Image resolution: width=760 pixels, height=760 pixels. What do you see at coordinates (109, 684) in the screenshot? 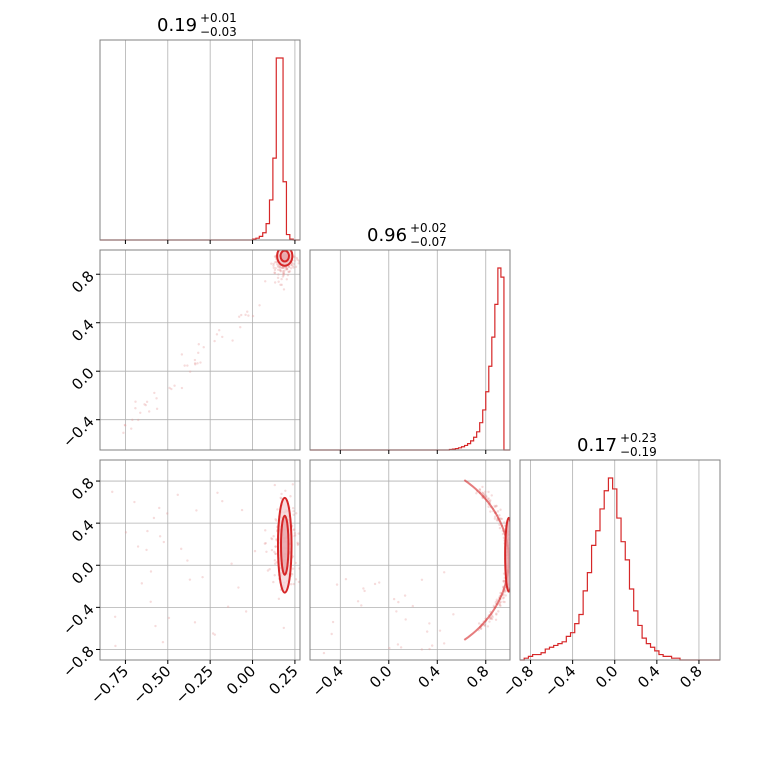
I see `x-tick-label: −0.75` at bounding box center [109, 684].